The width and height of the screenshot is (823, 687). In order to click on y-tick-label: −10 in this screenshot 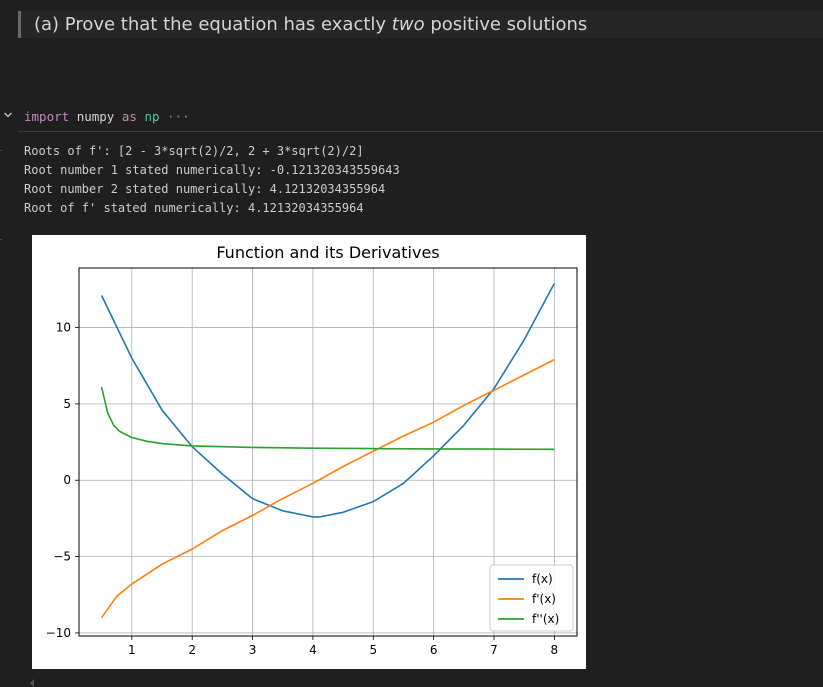, I will do `click(58, 633)`.